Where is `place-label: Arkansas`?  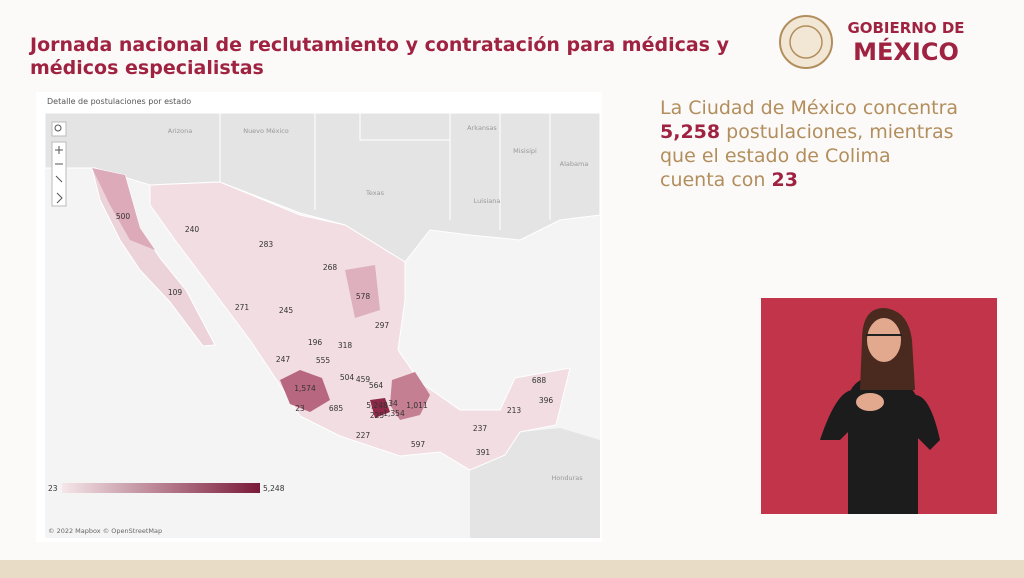
place-label: Arkansas is located at coordinates (482, 128).